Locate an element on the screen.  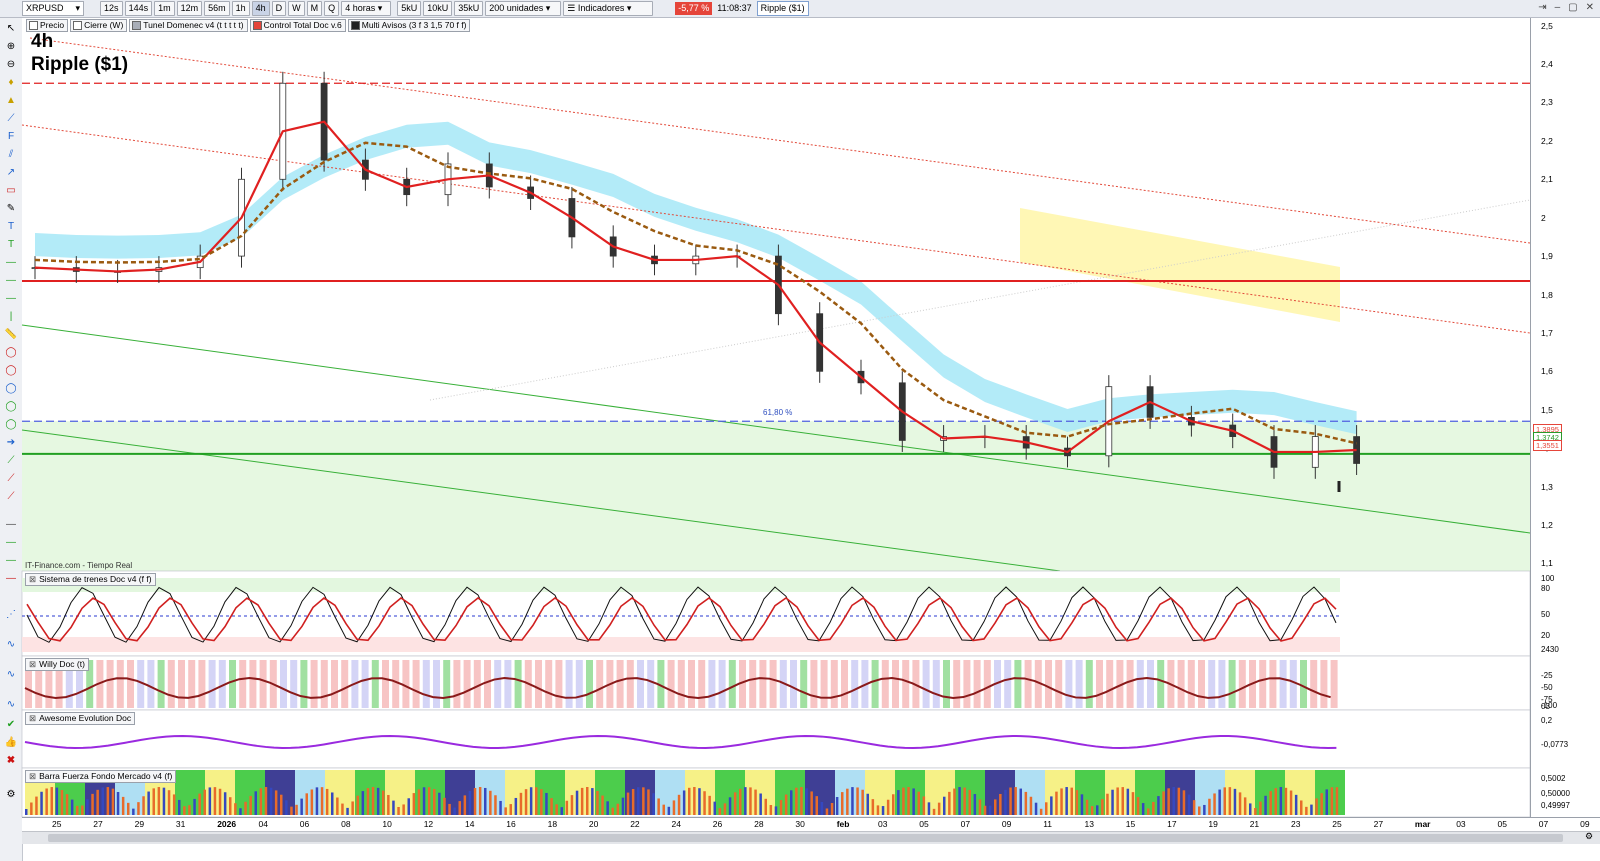
legend-multi-avisos: Multi Avisos (3 f 3 1,5 70 f f) is located at coordinates (409, 25).